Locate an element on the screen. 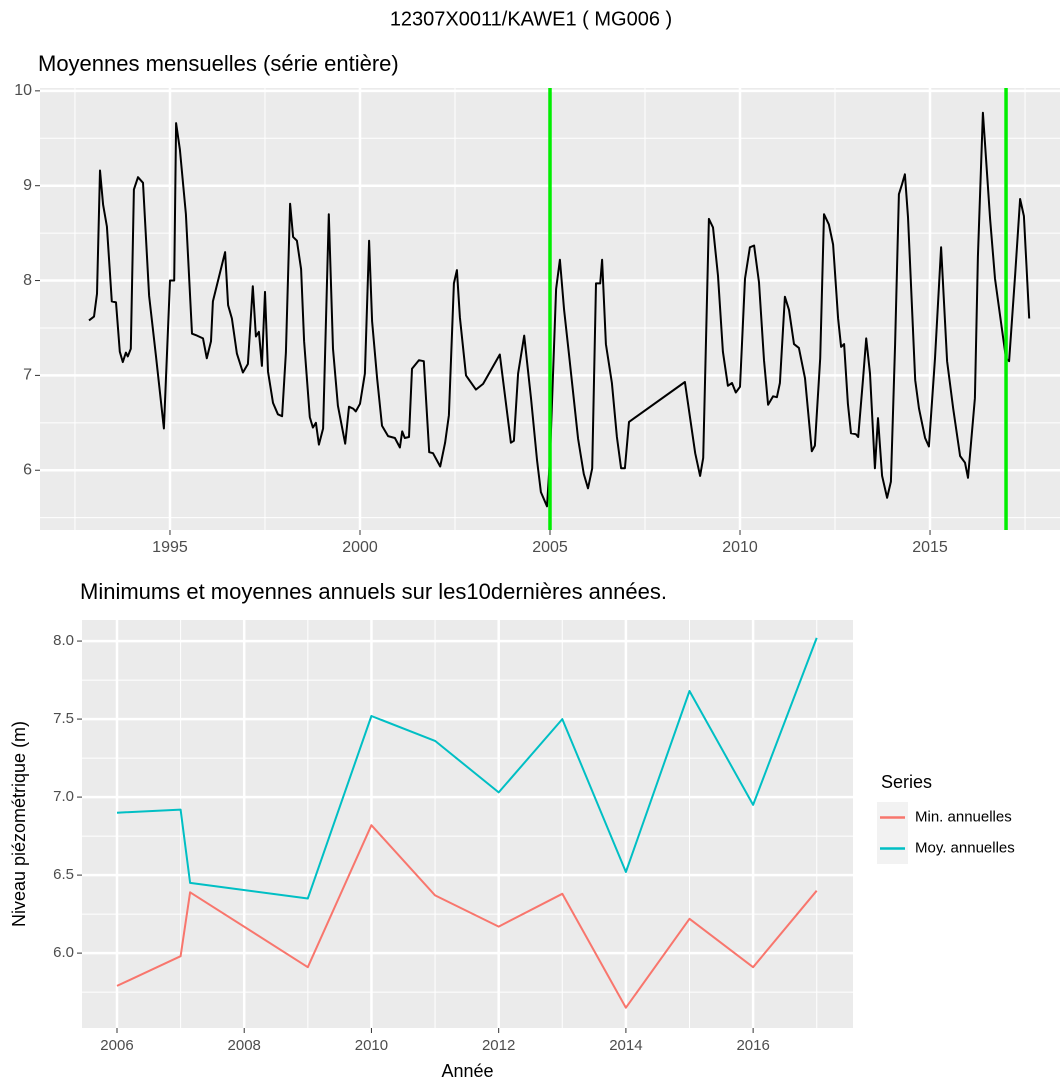 The height and width of the screenshot is (1082, 1063). y-tick-label: 7.0 is located at coordinates (63, 796).